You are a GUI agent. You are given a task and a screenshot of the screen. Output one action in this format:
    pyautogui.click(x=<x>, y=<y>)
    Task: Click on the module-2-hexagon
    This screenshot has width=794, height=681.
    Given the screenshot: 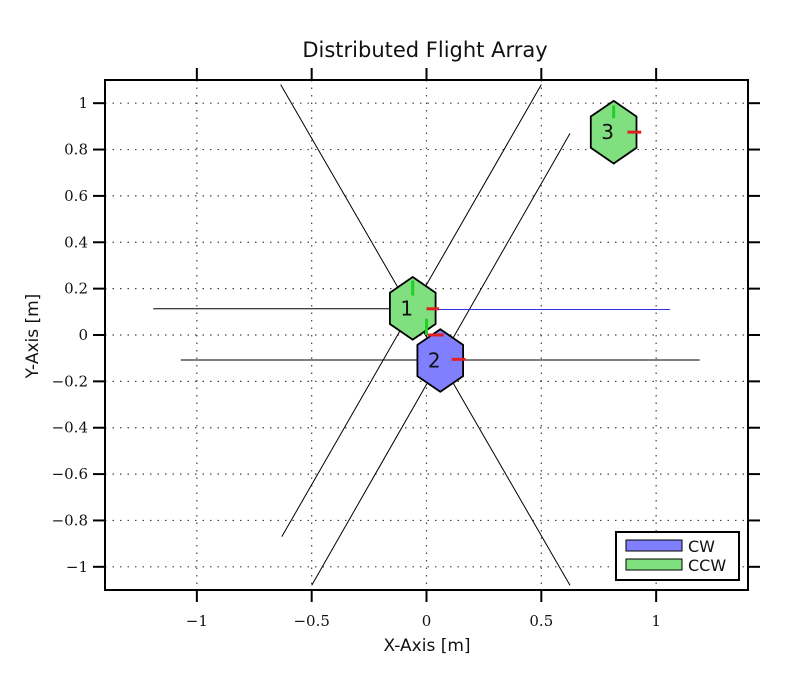 What is the action you would take?
    pyautogui.click(x=440, y=360)
    